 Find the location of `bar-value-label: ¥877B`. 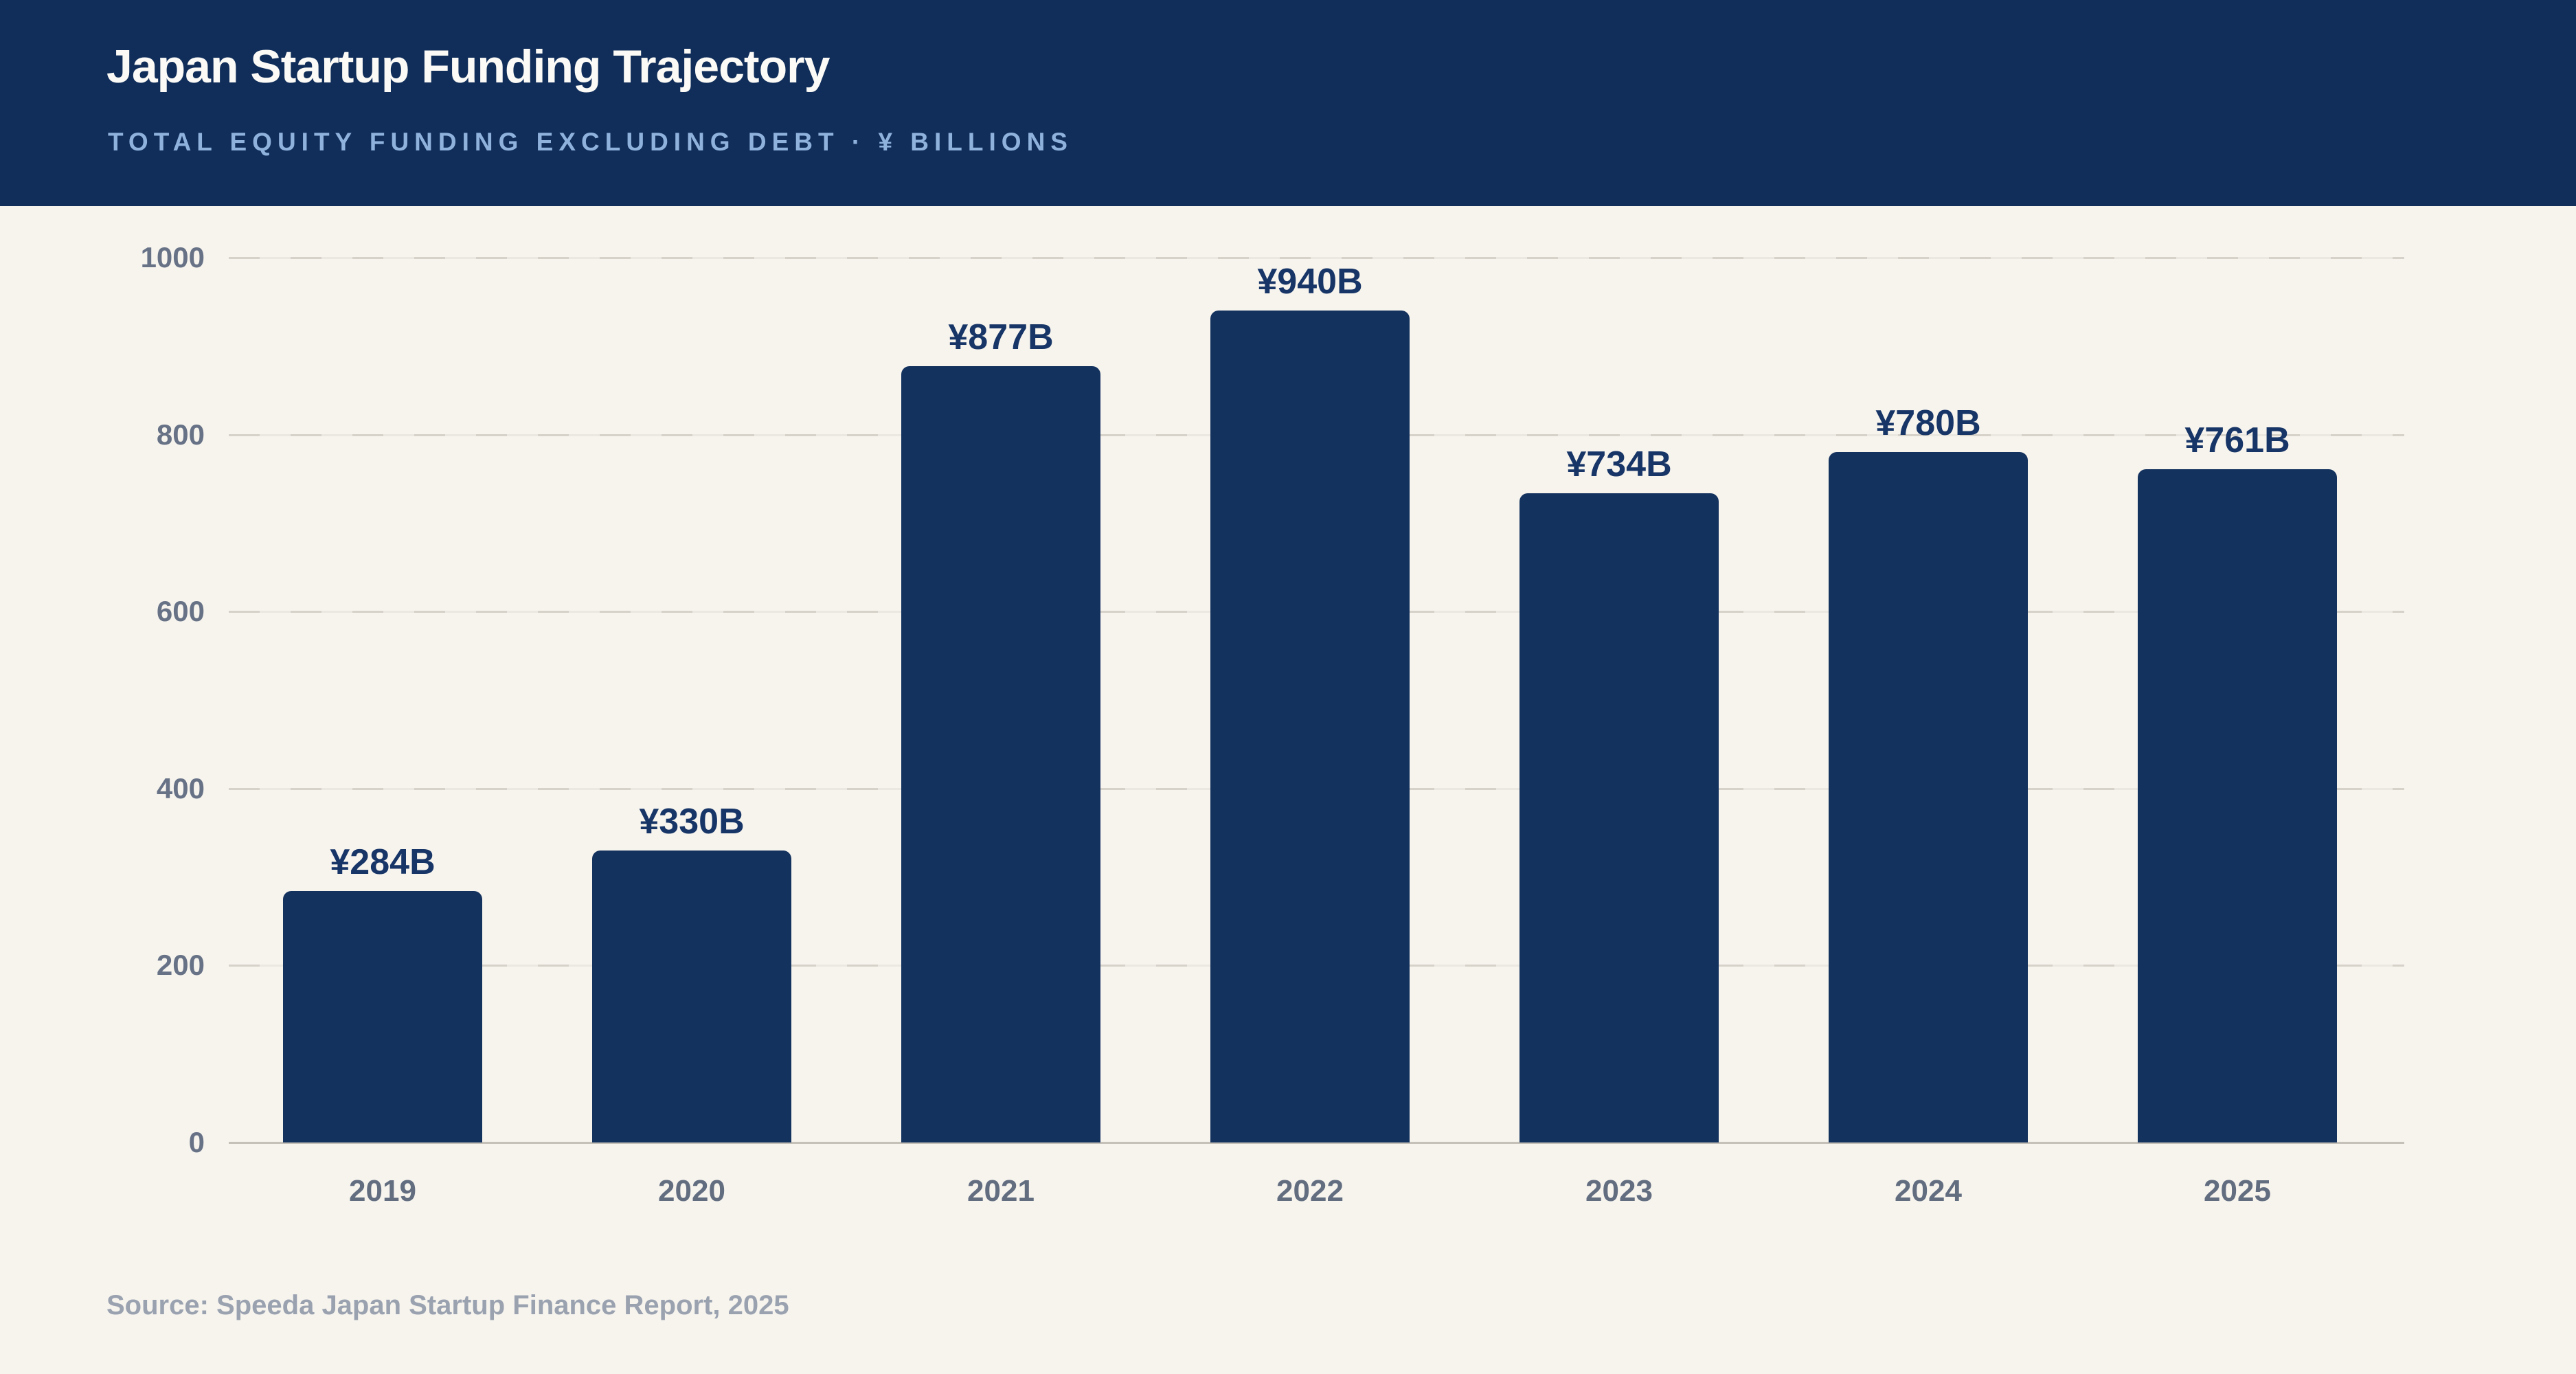

bar-value-label: ¥877B is located at coordinates (1001, 338).